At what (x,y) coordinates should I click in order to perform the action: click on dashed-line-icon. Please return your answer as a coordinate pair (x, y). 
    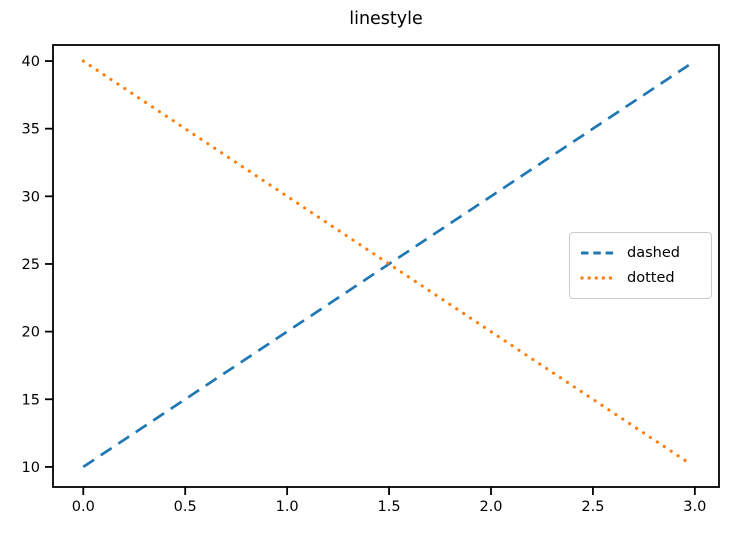
    Looking at the image, I should click on (599, 253).